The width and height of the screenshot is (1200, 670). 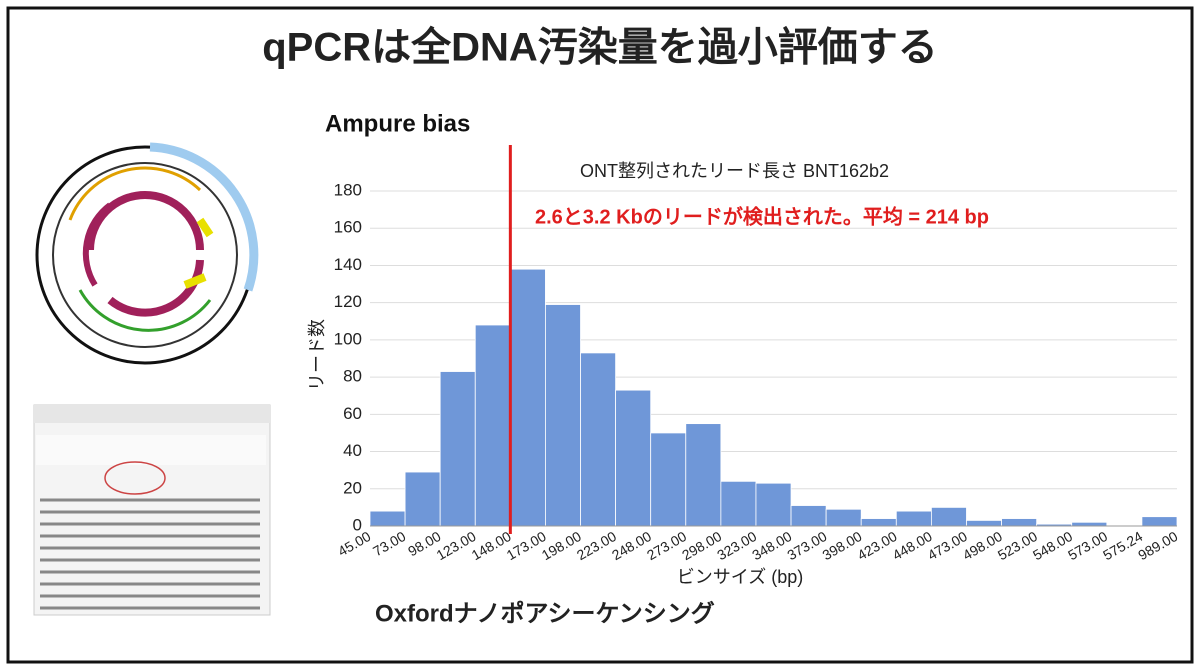 What do you see at coordinates (545, 613) in the screenshot?
I see `caption: Oxfordナノポアシーケンシング` at bounding box center [545, 613].